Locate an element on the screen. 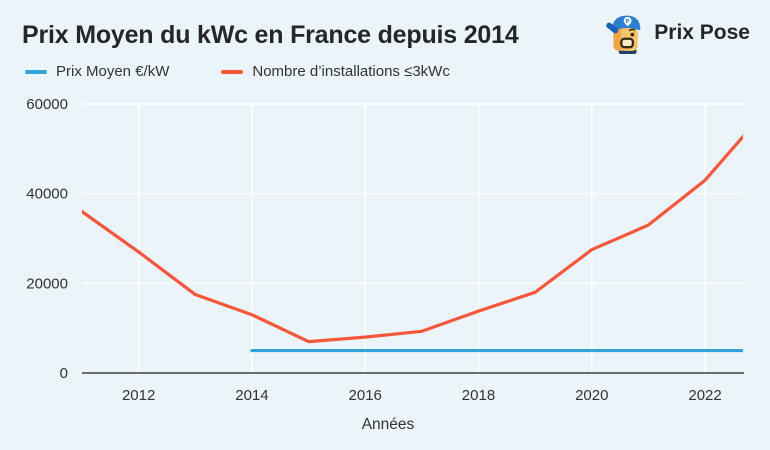 This screenshot has height=450, width=770. y-tick-label: 0 is located at coordinates (64, 373).